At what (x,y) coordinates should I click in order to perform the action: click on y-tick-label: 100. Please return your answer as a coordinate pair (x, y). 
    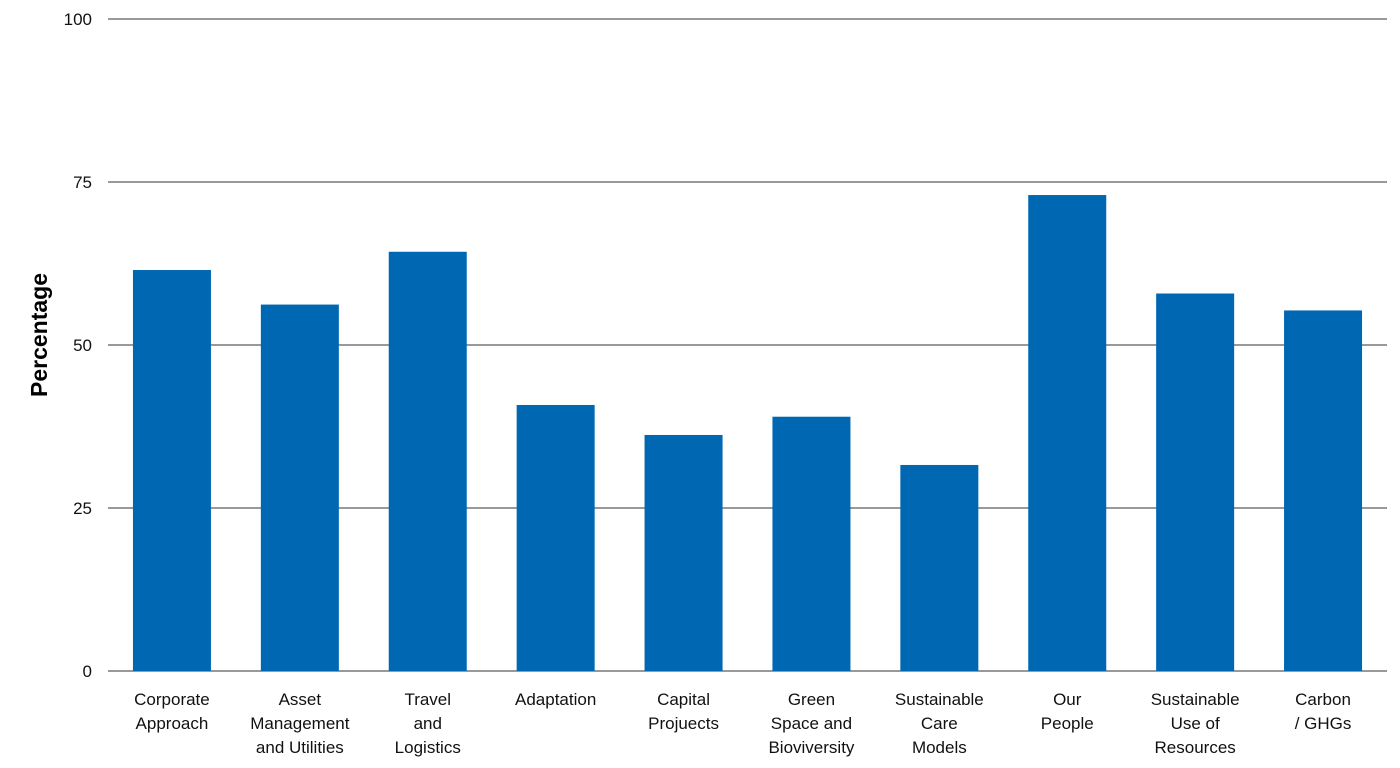
    Looking at the image, I should click on (78, 19).